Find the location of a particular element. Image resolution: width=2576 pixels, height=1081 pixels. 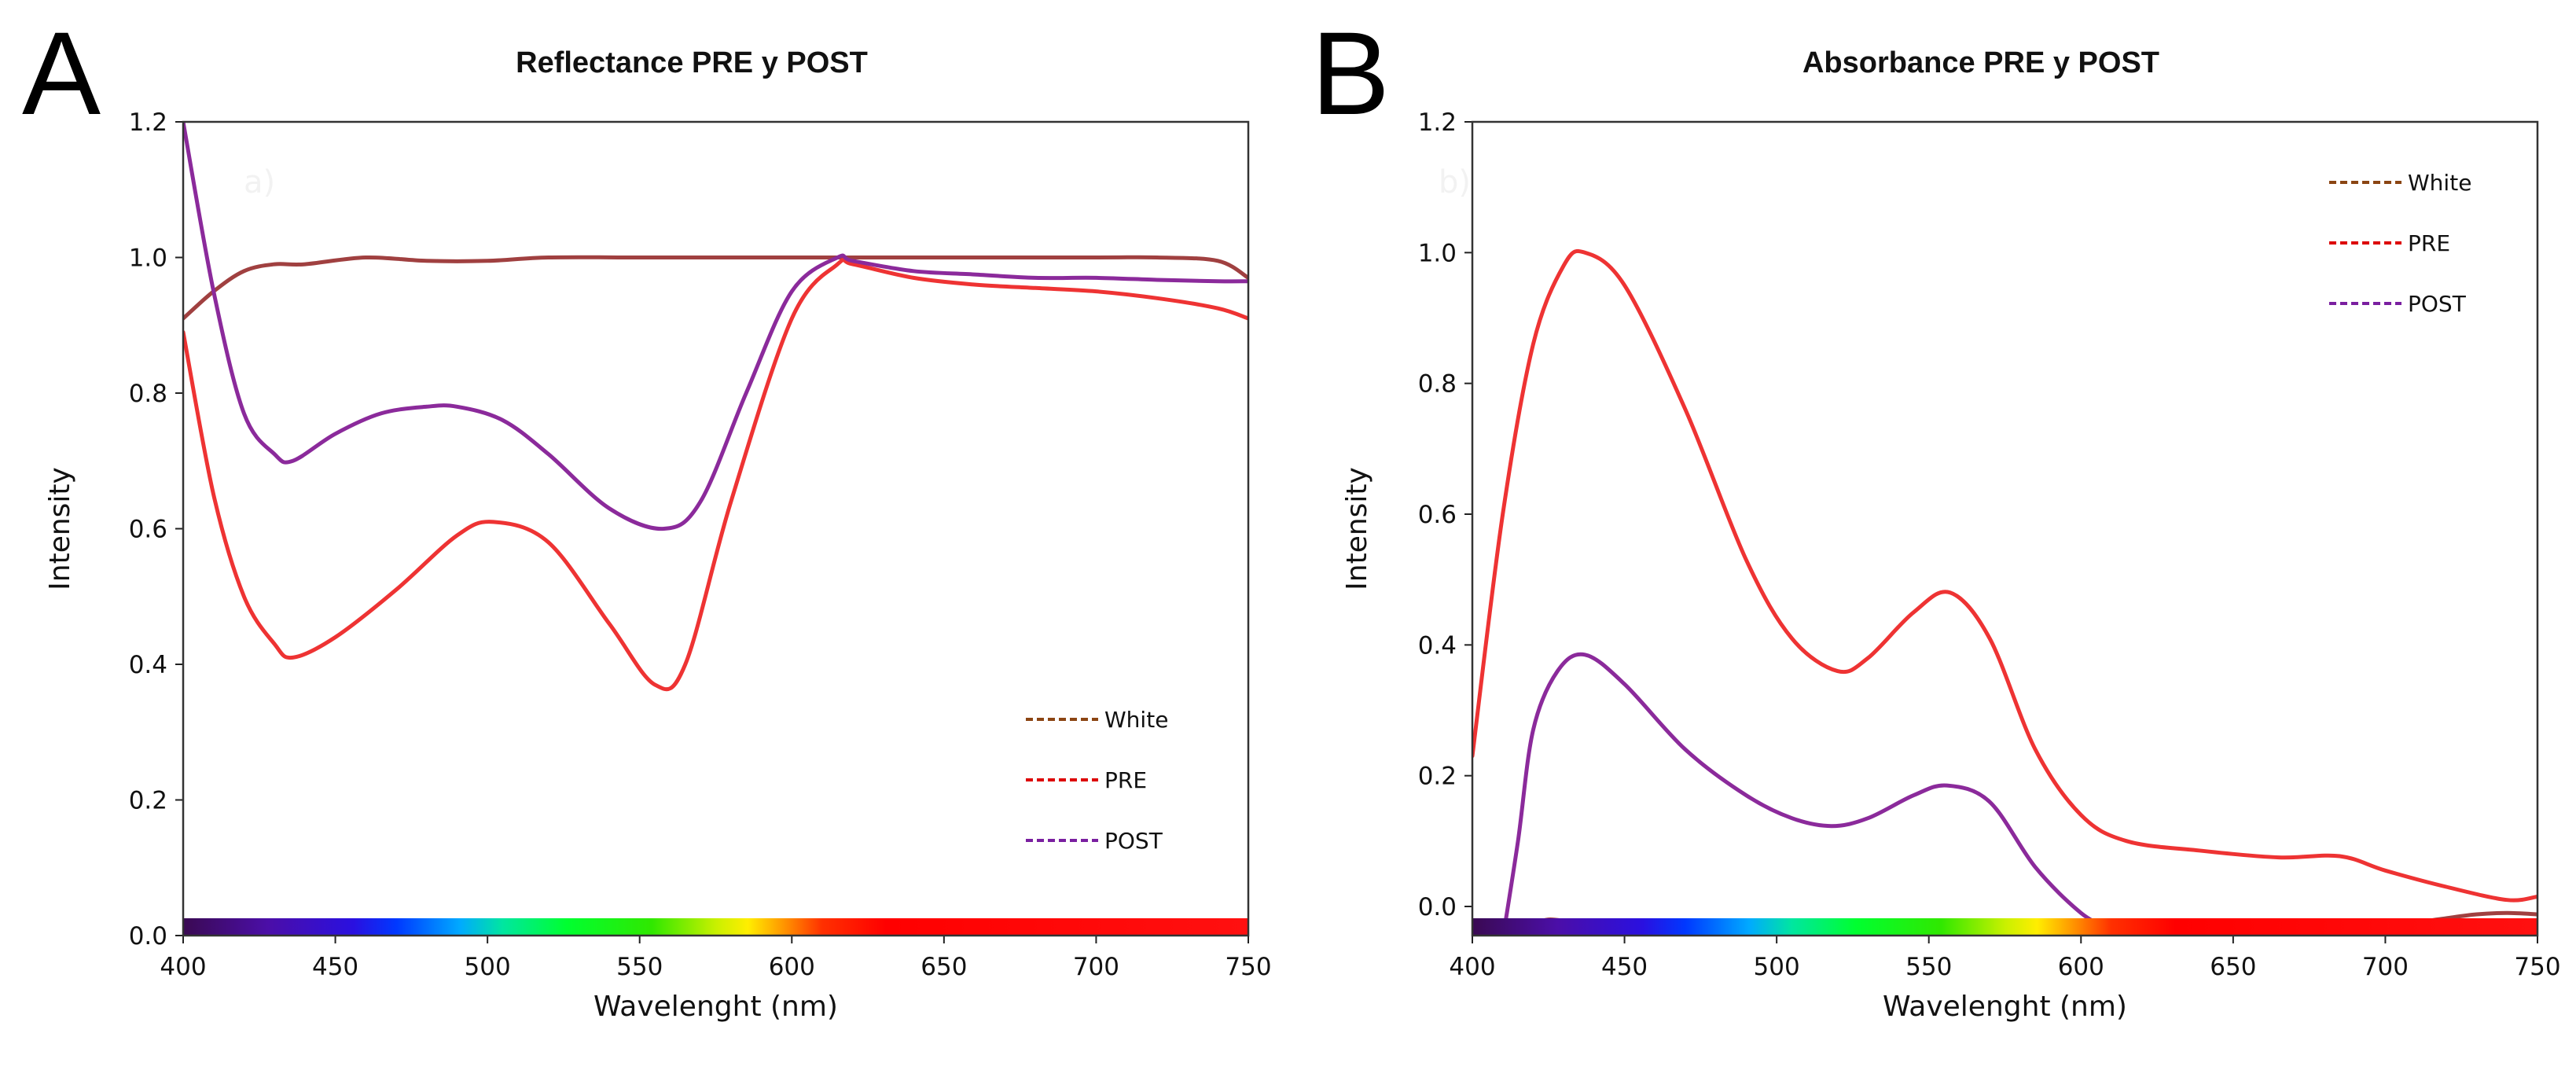

panel-a-letter: A is located at coordinates (61, 73).